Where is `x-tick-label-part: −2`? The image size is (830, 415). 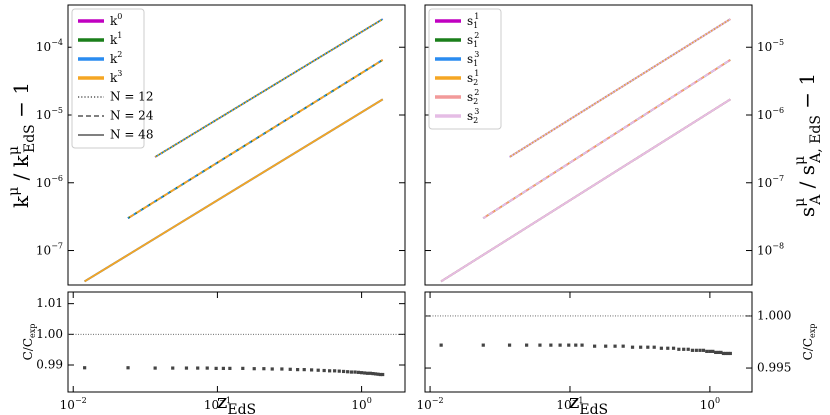 x-tick-label-part: −2 is located at coordinates (81, 400).